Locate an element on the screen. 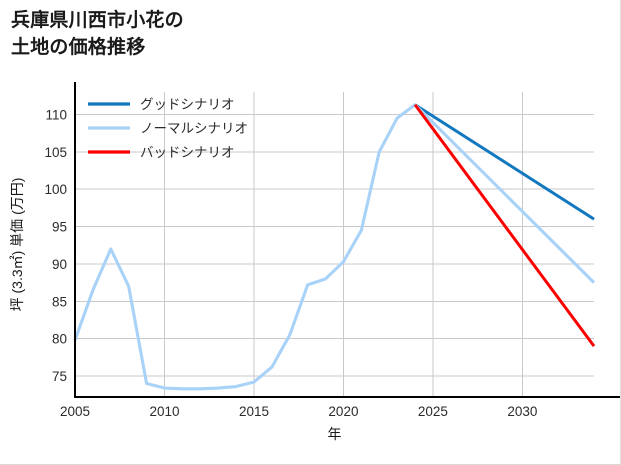  y-tick-label: 100 is located at coordinates (55, 189).